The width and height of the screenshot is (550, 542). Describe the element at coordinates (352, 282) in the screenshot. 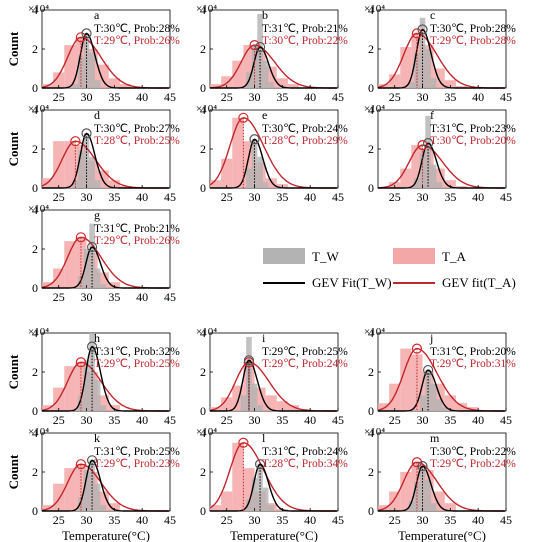

I see `legend-tw-fit-label: GEV Fit(T_W)` at that location.